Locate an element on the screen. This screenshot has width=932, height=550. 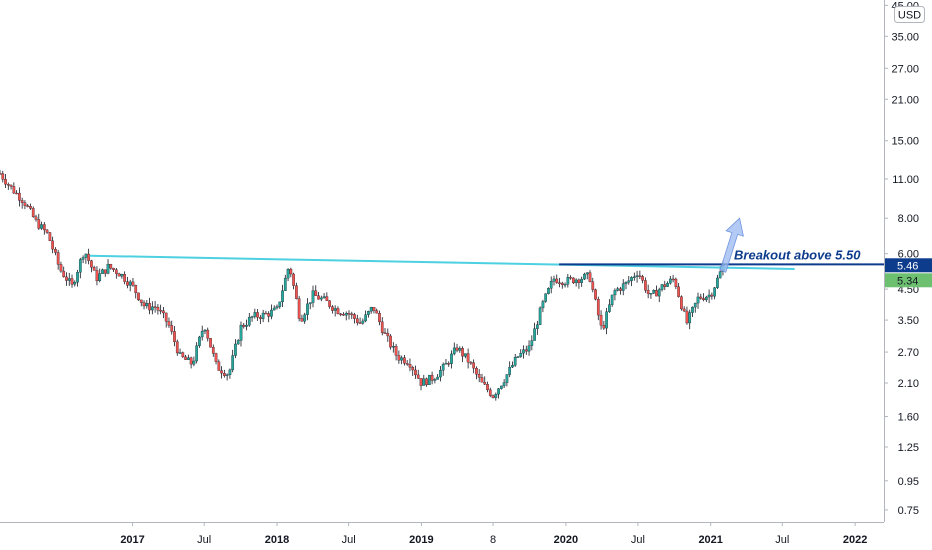
y-tick-label: 2.10 is located at coordinates (908, 384).